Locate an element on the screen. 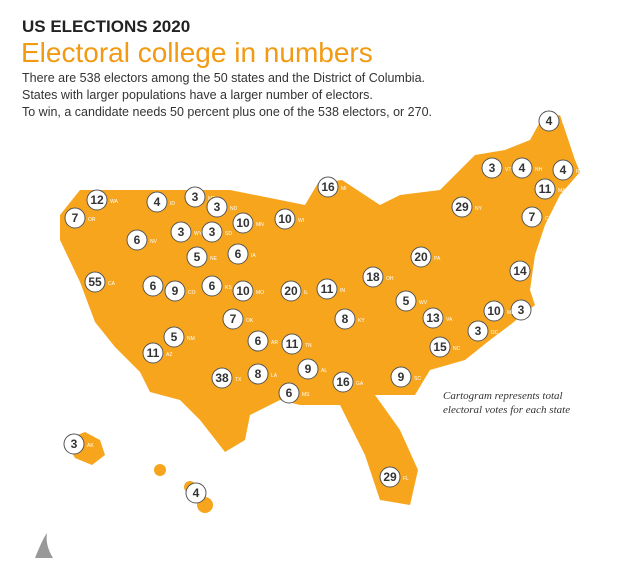 The height and width of the screenshot is (562, 619). state: 11 MA is located at coordinates (550, 189).